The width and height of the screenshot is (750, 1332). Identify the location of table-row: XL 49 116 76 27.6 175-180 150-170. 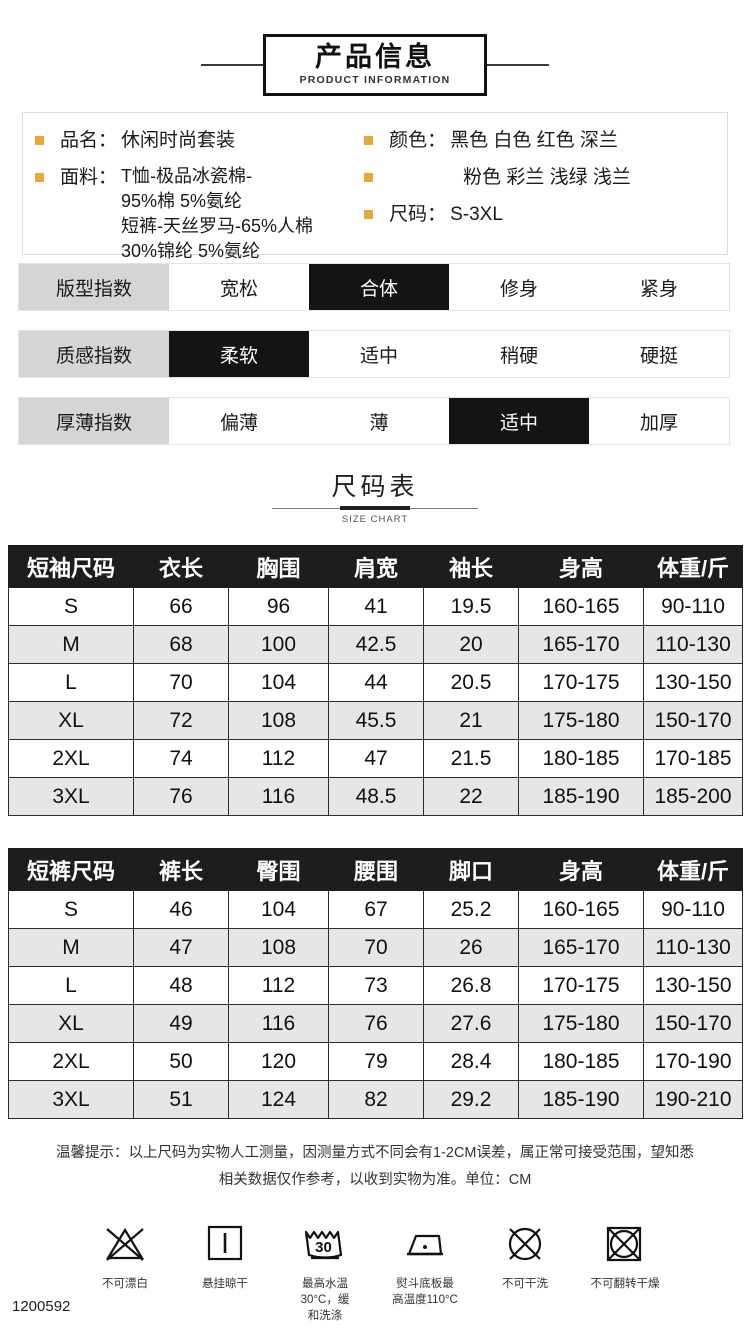
(375, 1023).